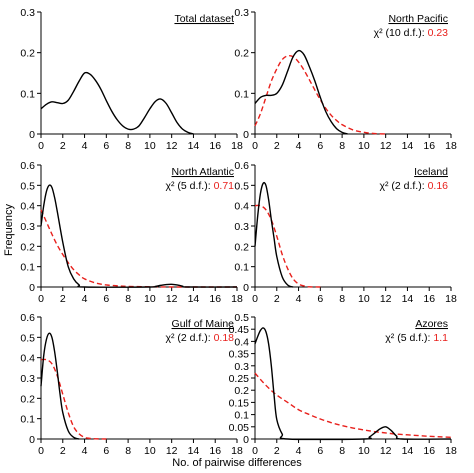 The image size is (474, 473). I want to click on chi-square-value: 0.16, so click(438, 186).